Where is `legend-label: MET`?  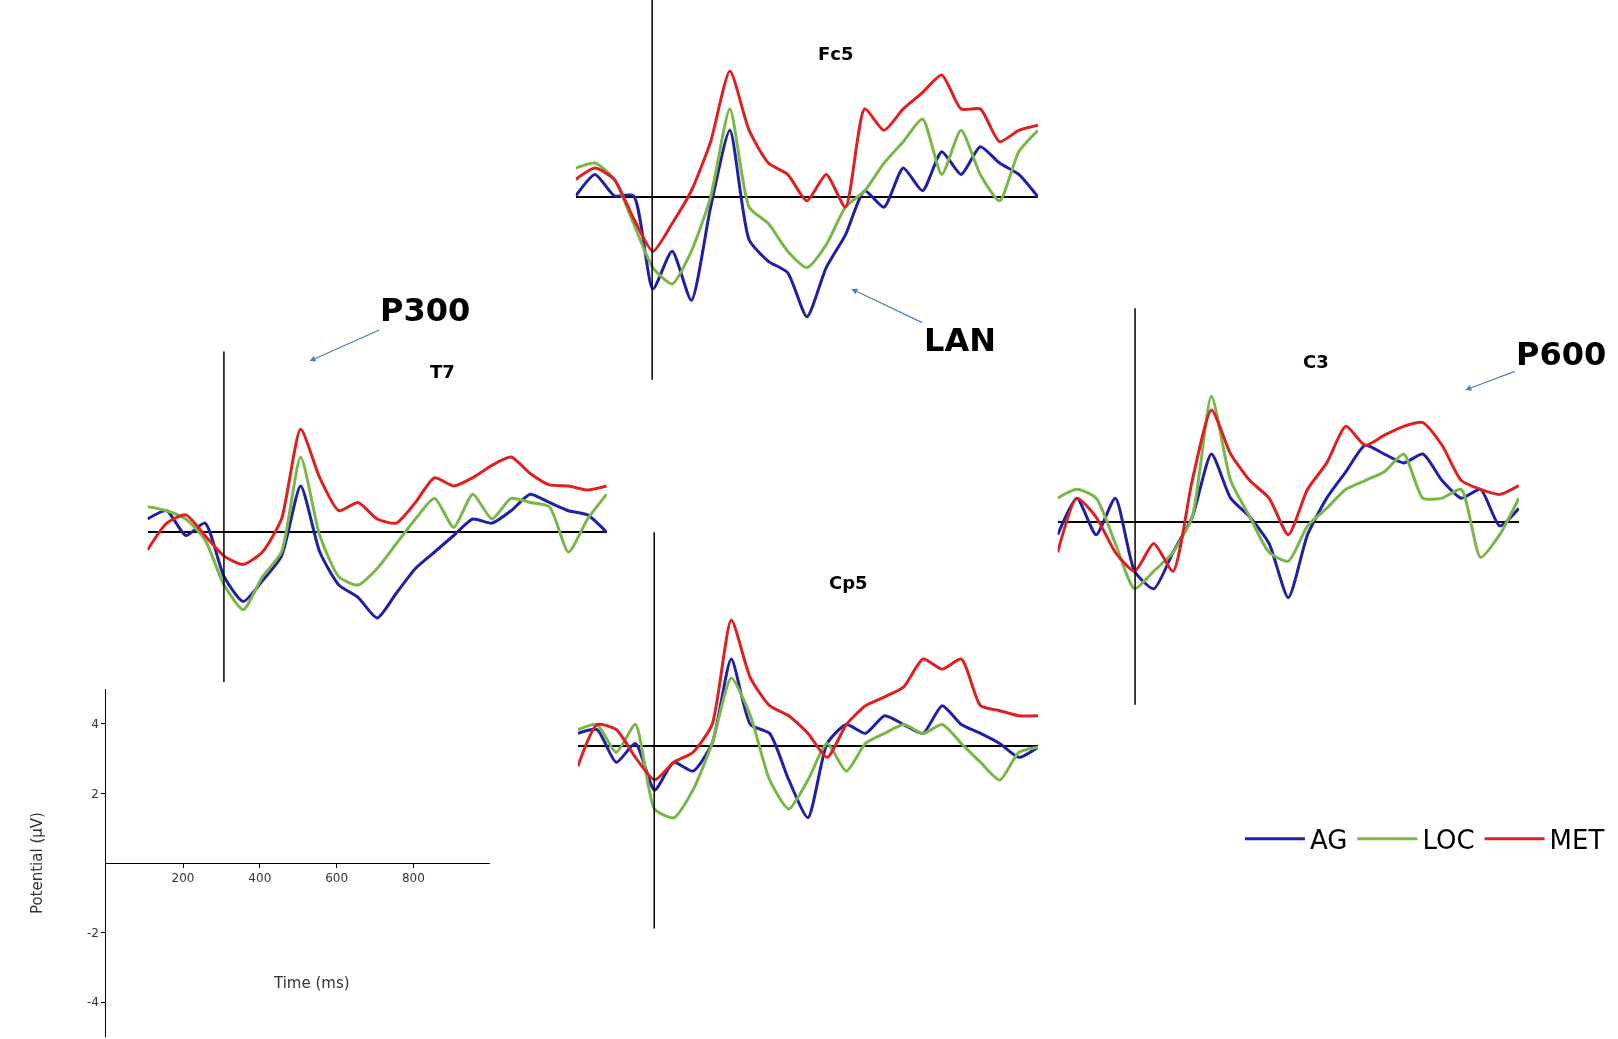
legend-label: MET is located at coordinates (1577, 839).